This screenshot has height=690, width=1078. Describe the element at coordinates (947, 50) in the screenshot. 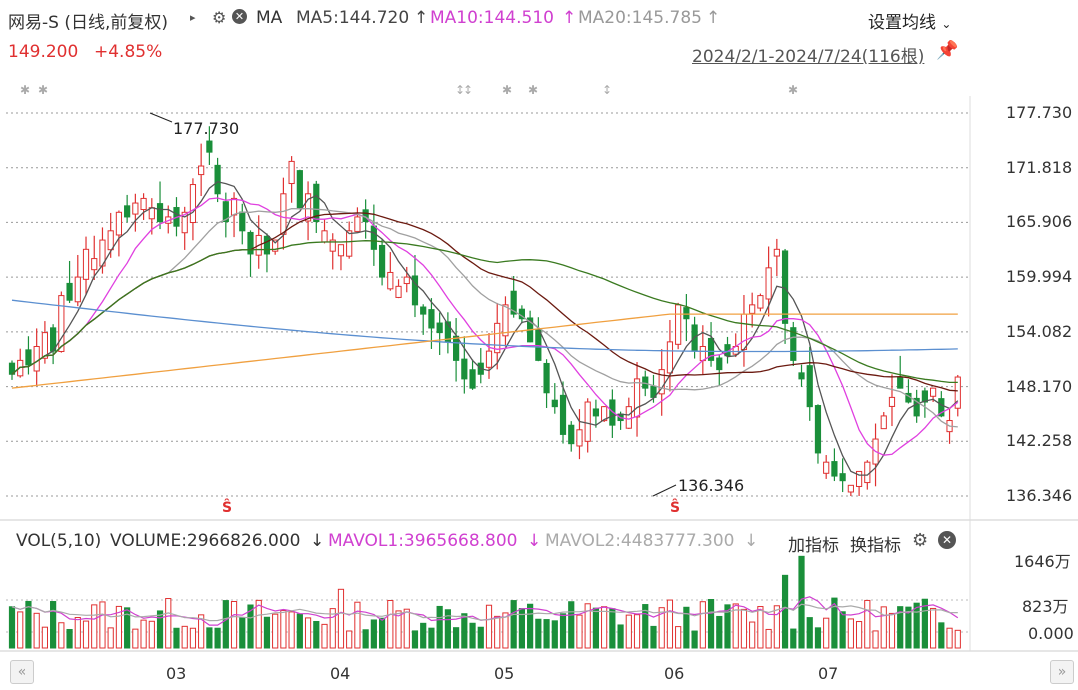

I see `pin-icon: 📌` at that location.